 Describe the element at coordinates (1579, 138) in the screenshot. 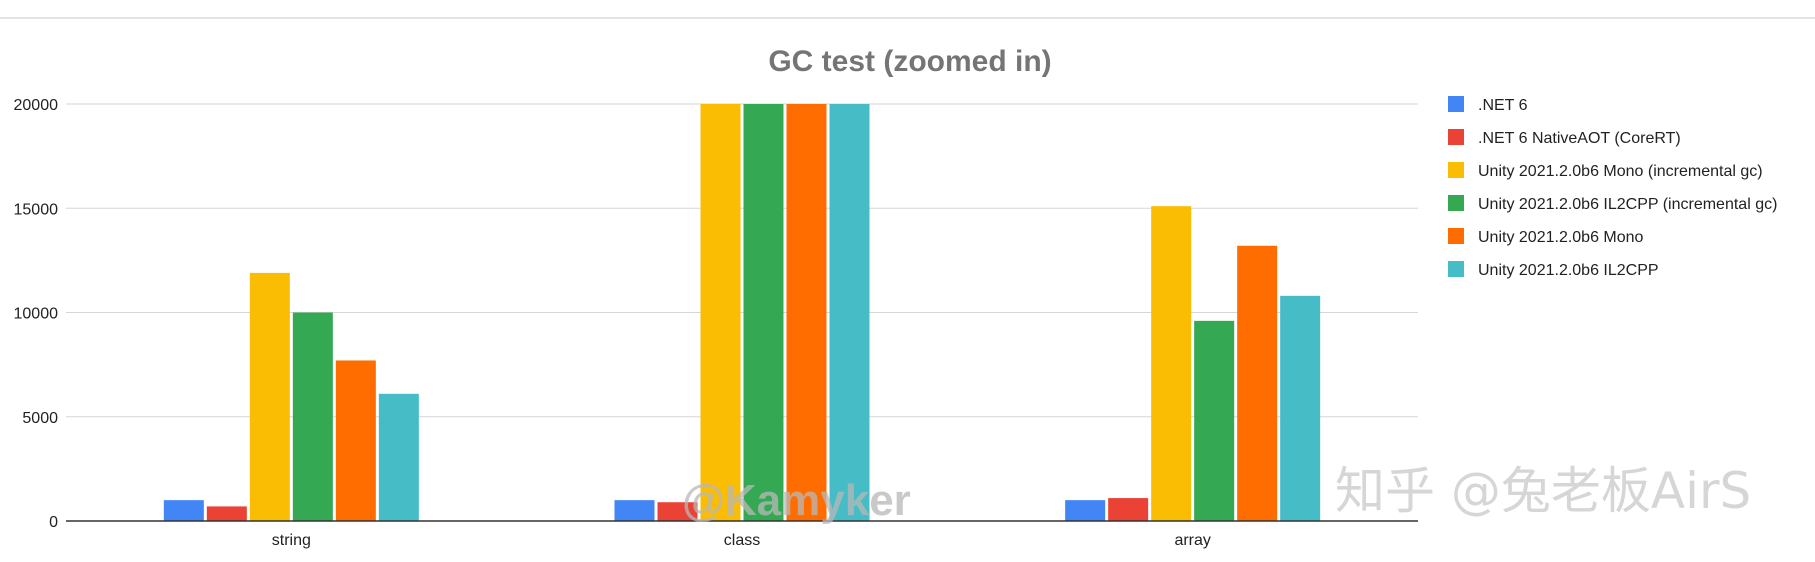

I see `legend-label: .NET 6 NativeAOT (CoreRT)` at that location.